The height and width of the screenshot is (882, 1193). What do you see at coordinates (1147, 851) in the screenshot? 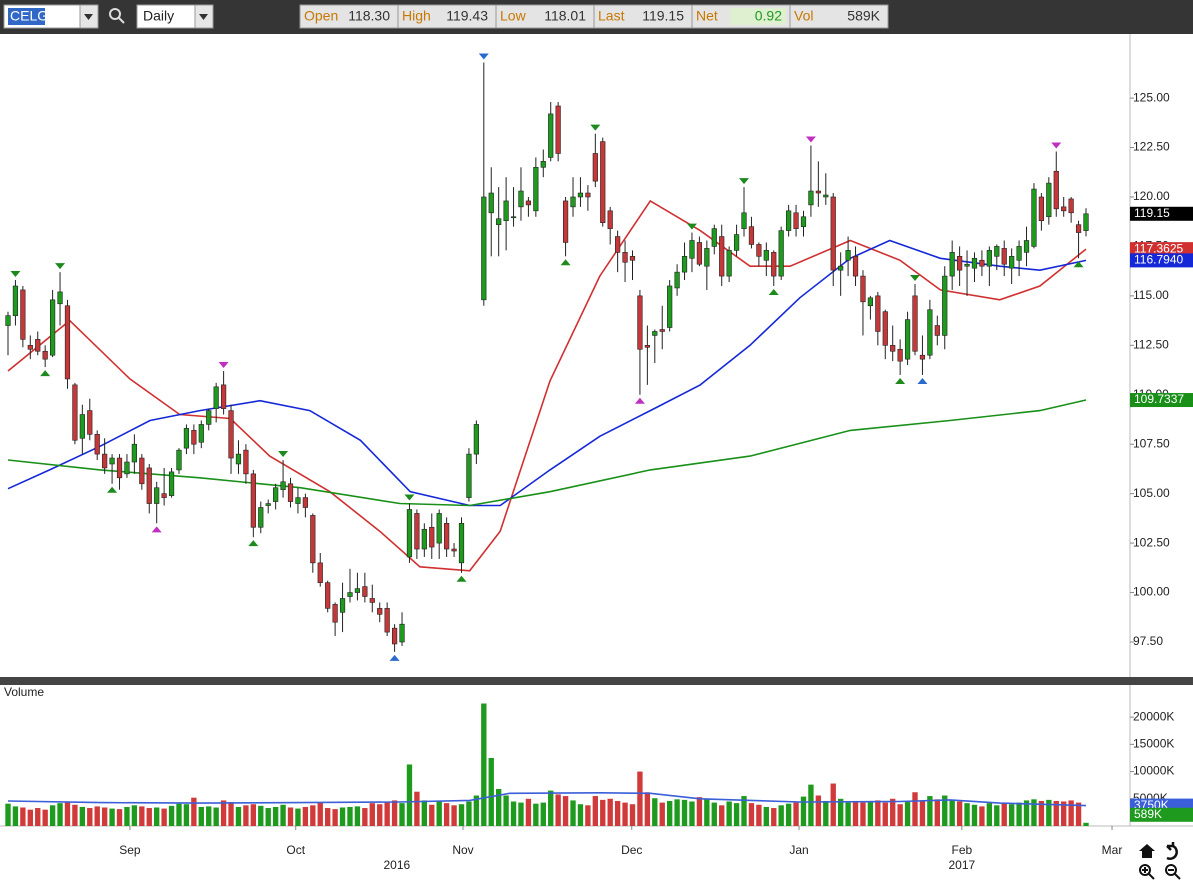
I see `home-icon` at bounding box center [1147, 851].